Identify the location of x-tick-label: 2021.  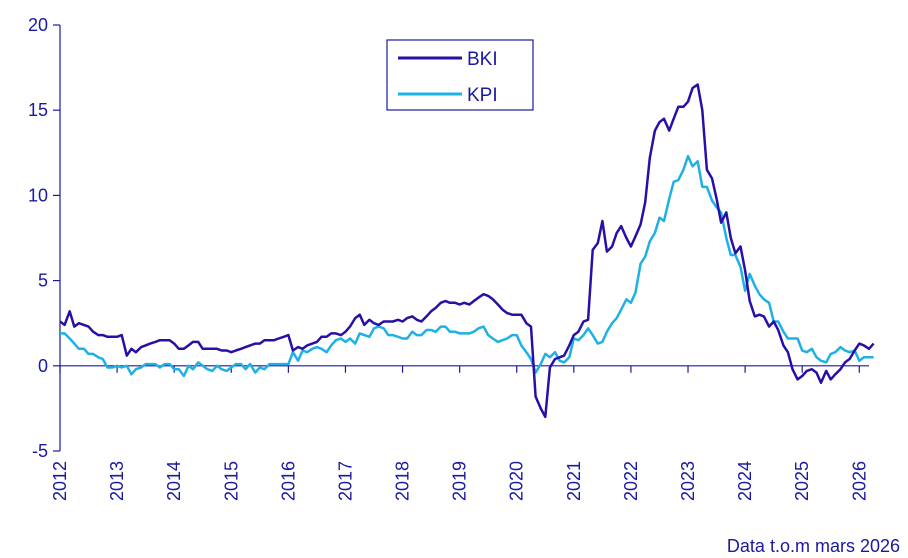
(574, 481).